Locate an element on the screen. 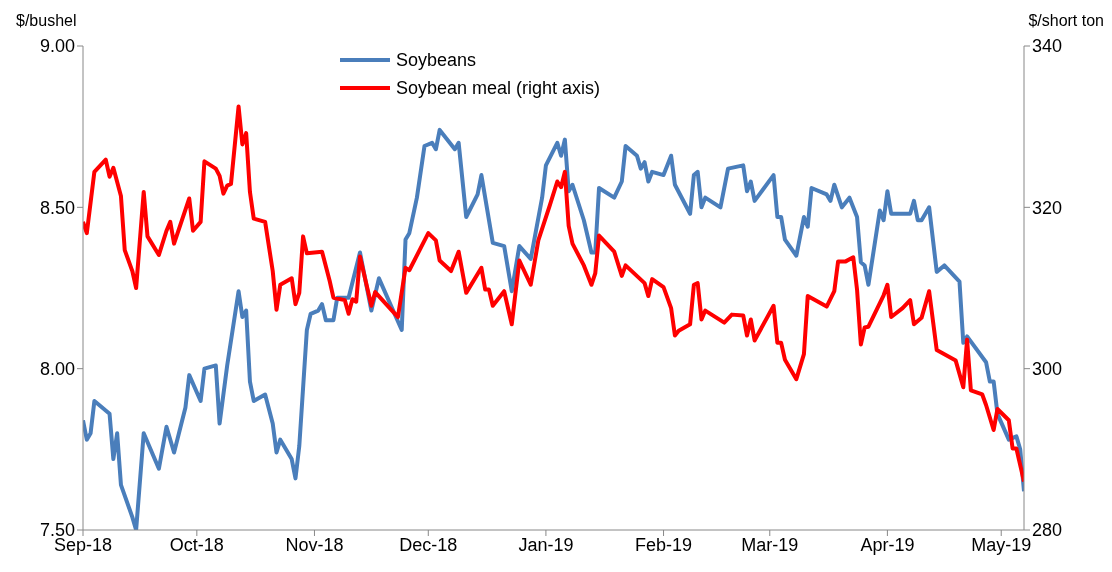 This screenshot has width=1112, height=572. y-tick-label: 8.00 is located at coordinates (57, 369).